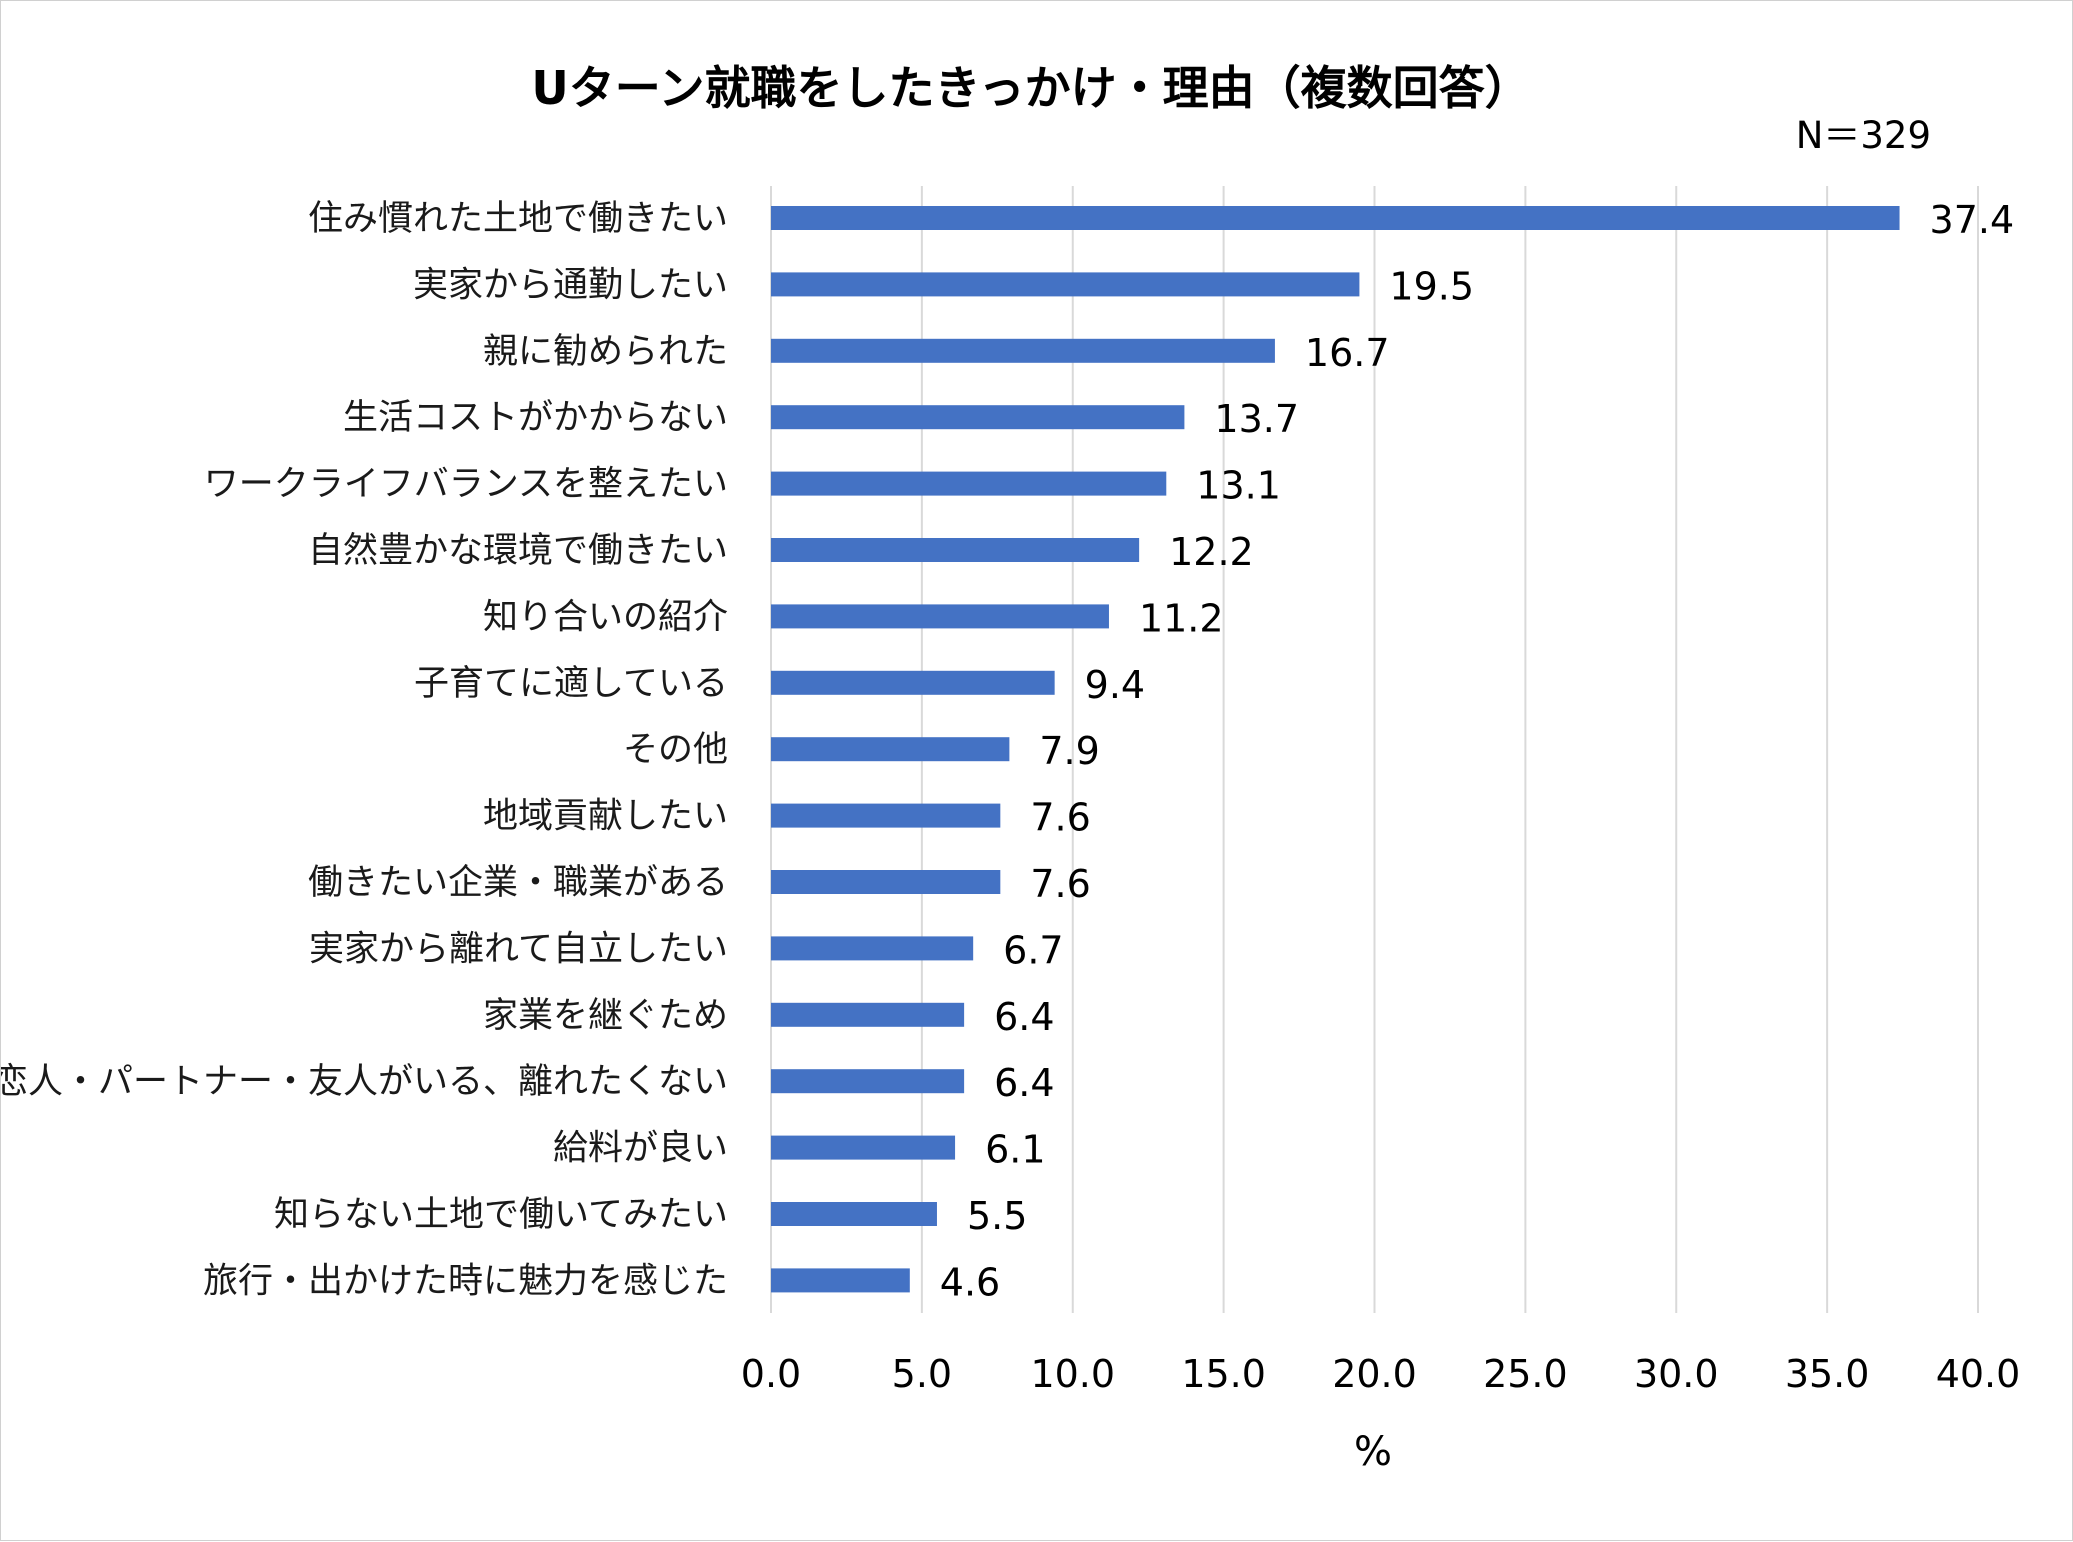 Image resolution: width=2073 pixels, height=1542 pixels. I want to click on category-label: 地域貢献したい, so click(605, 817).